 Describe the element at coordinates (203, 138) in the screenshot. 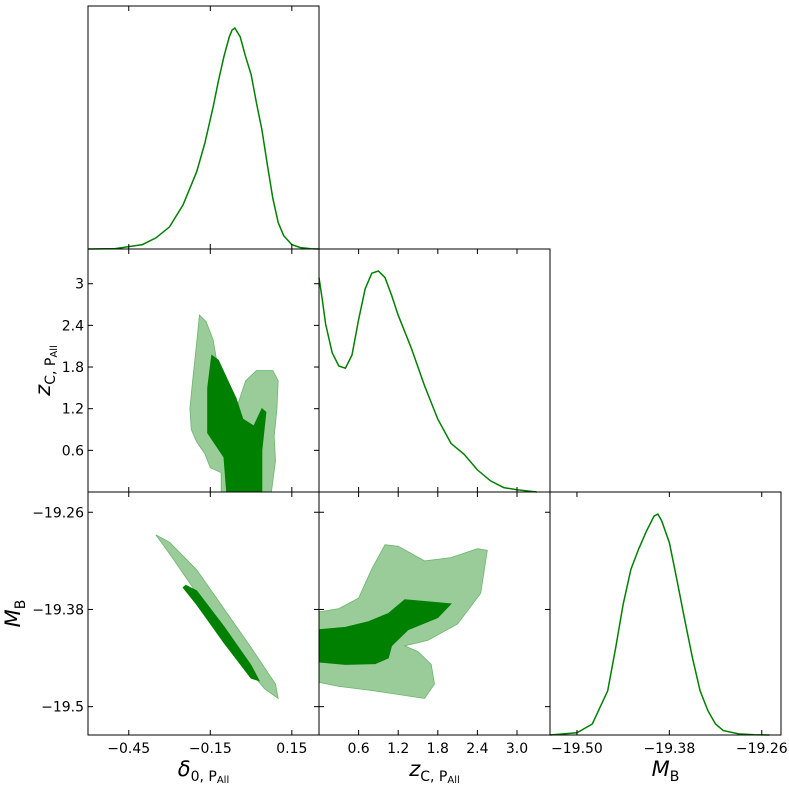

I see `marginal-delta0` at that location.